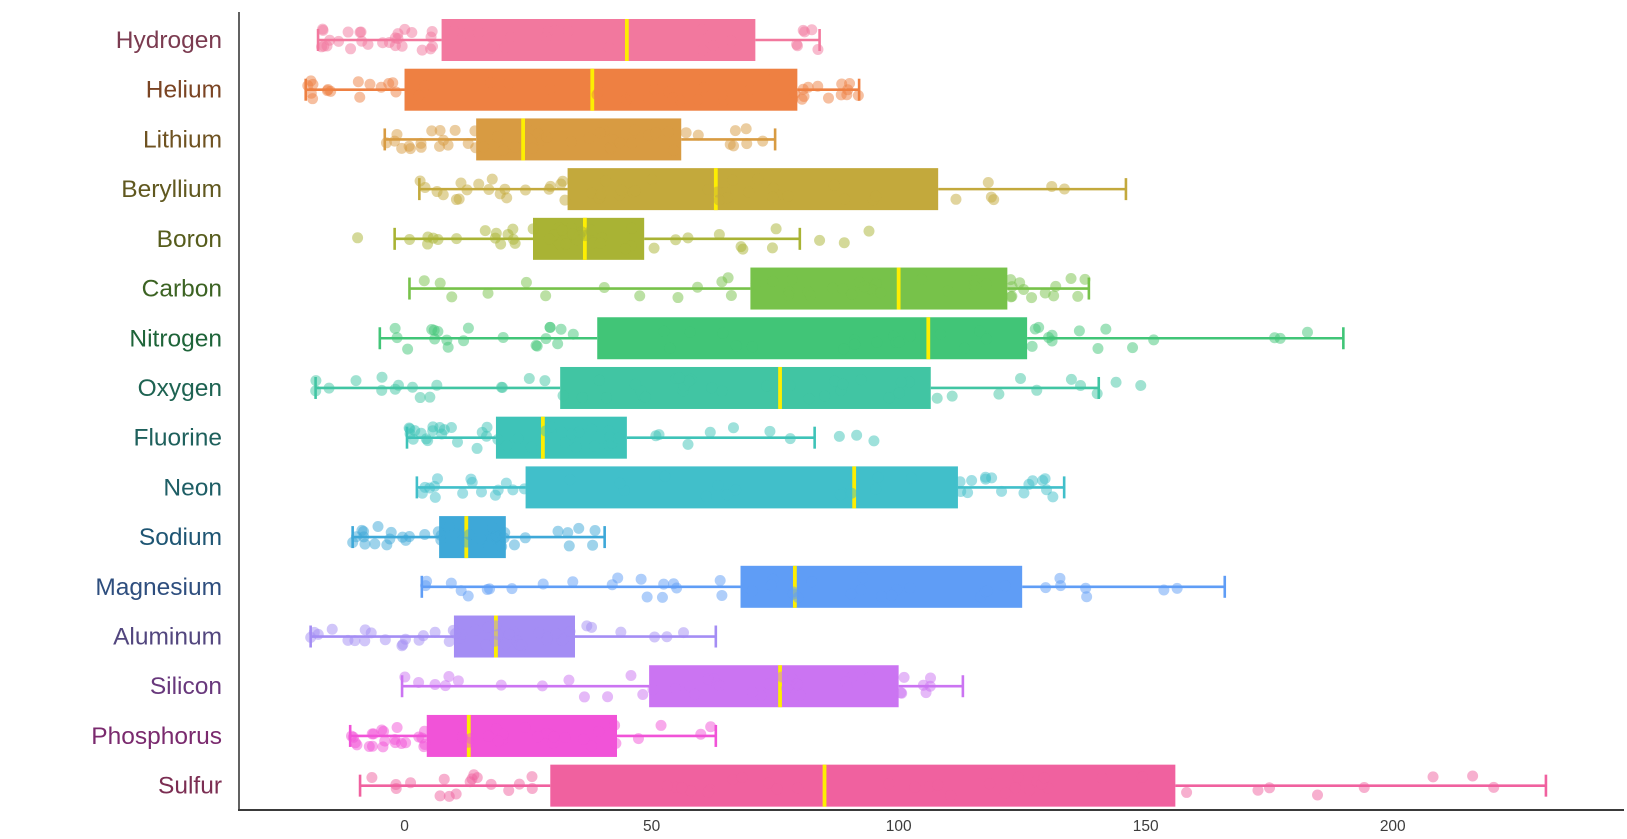 The height and width of the screenshot is (839, 1627). What do you see at coordinates (820, 240) in the screenshot?
I see `outlier-point` at bounding box center [820, 240].